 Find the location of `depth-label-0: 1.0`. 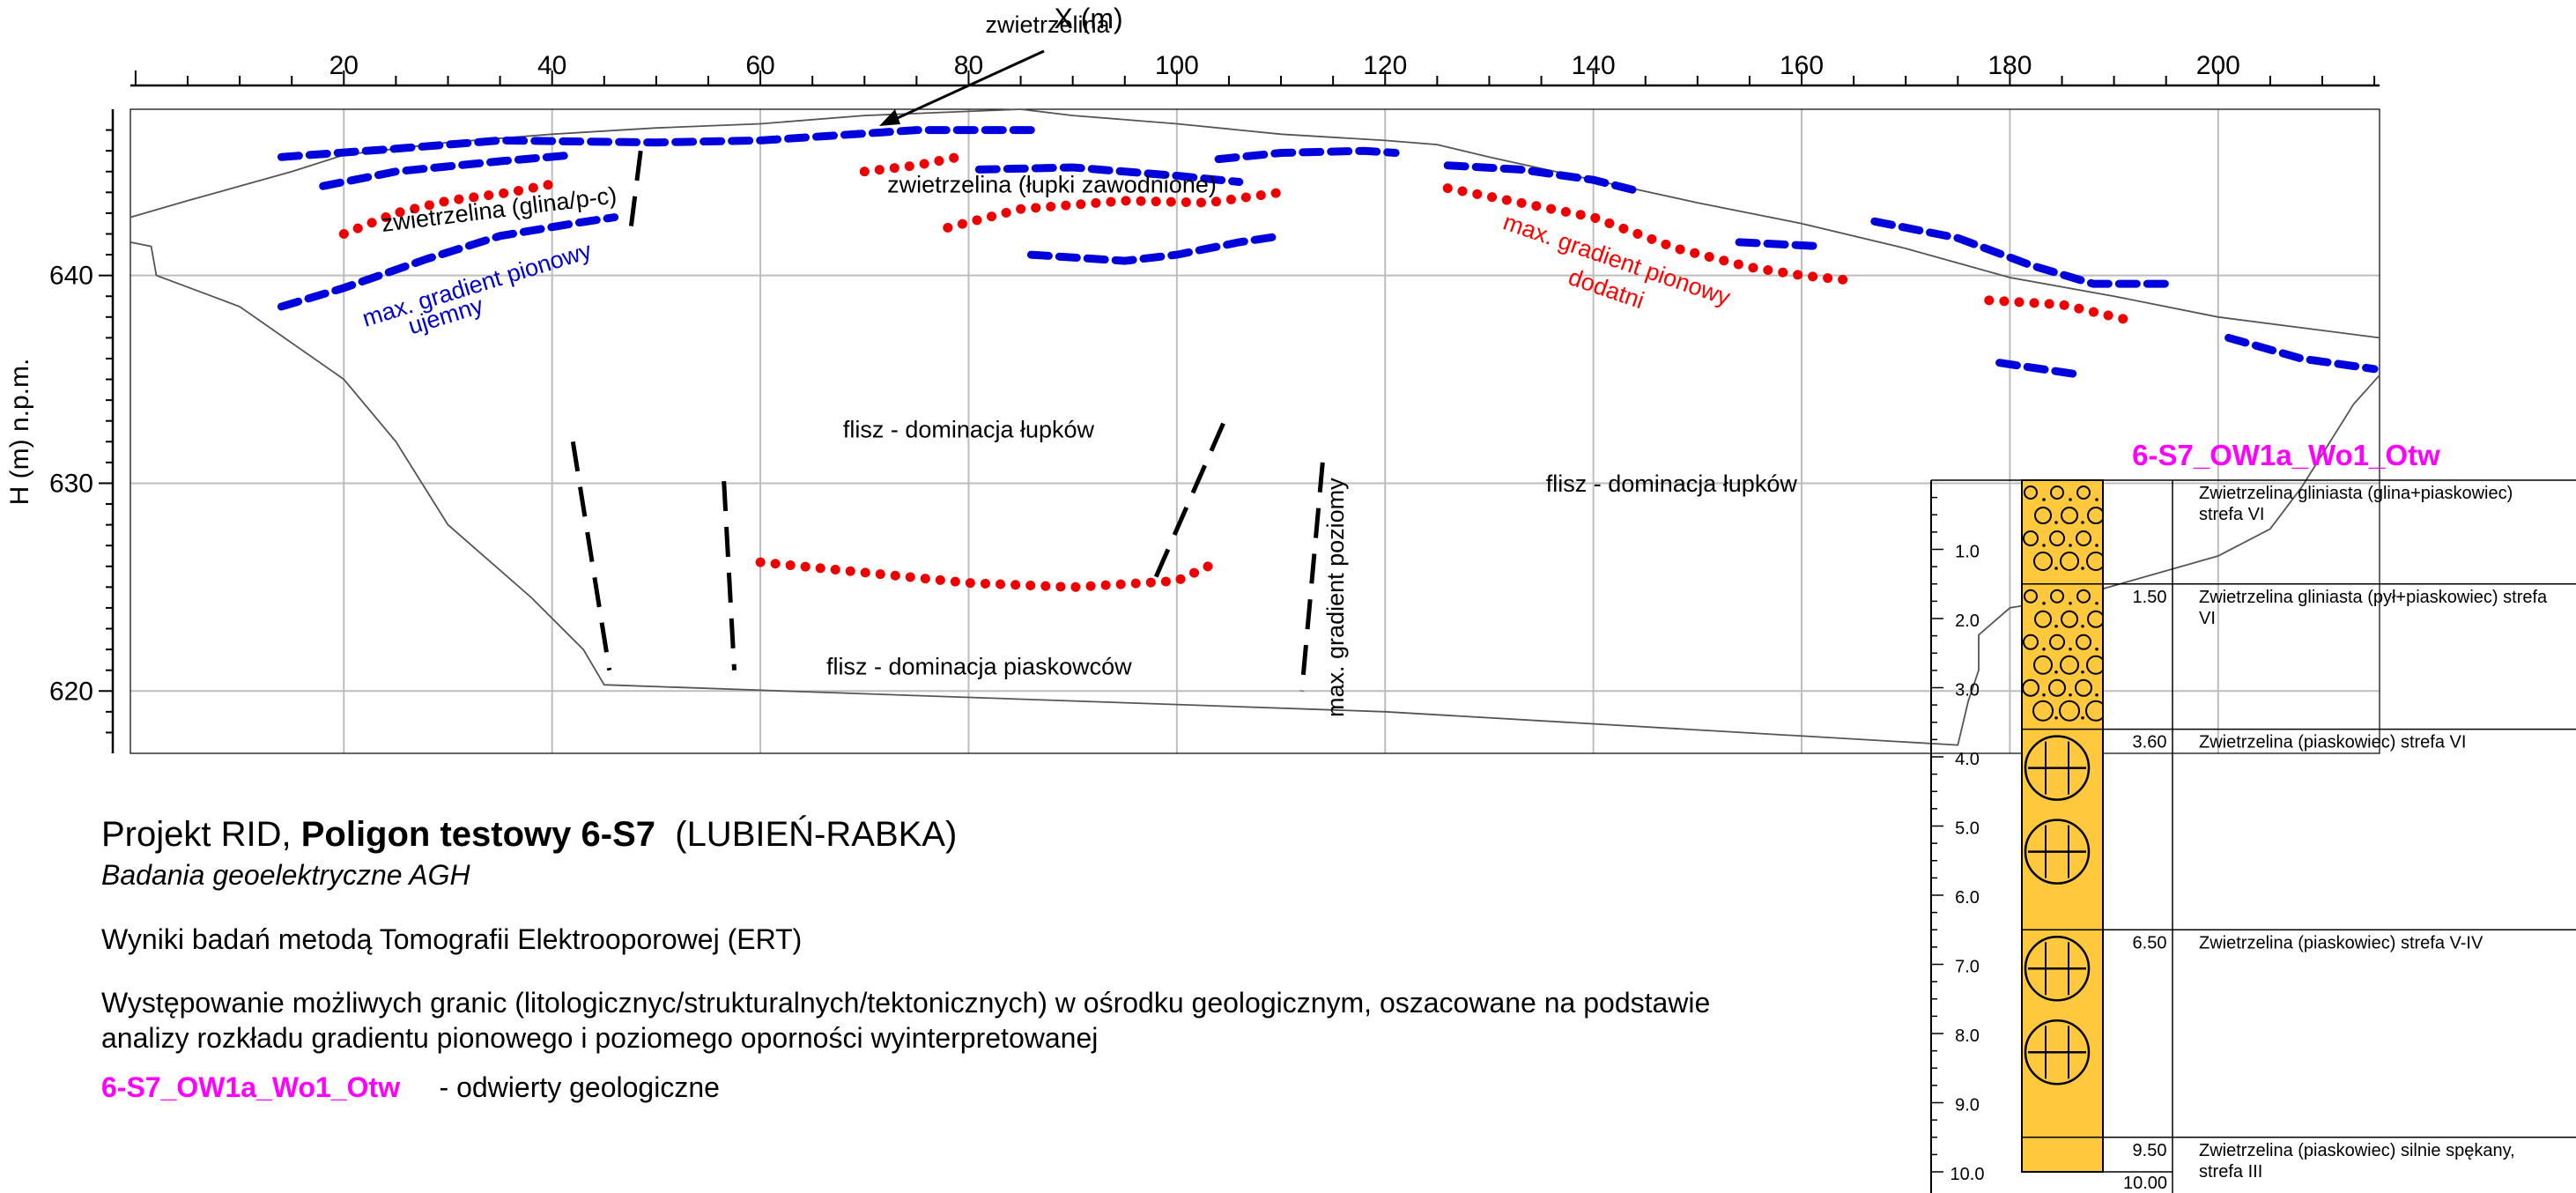

depth-label-0: 1.0 is located at coordinates (1968, 552).